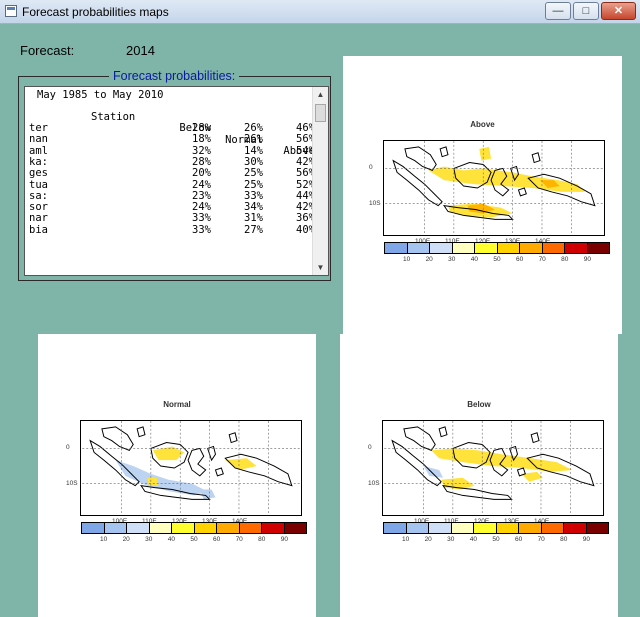 This screenshot has height=617, width=640. I want to click on scroll-up-button: ▲, so click(320, 94).